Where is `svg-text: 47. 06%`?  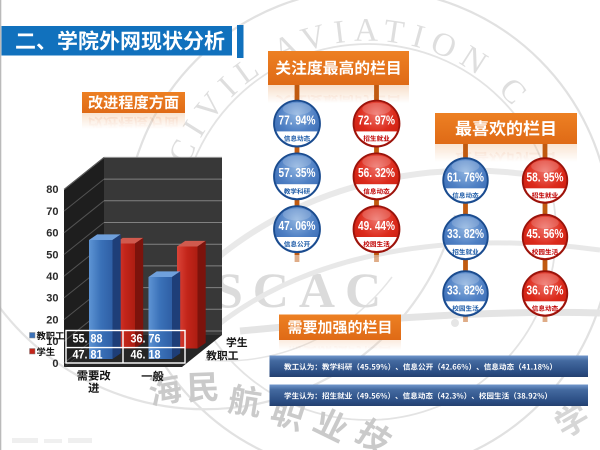 svg-text: 47. 06% is located at coordinates (297, 225).